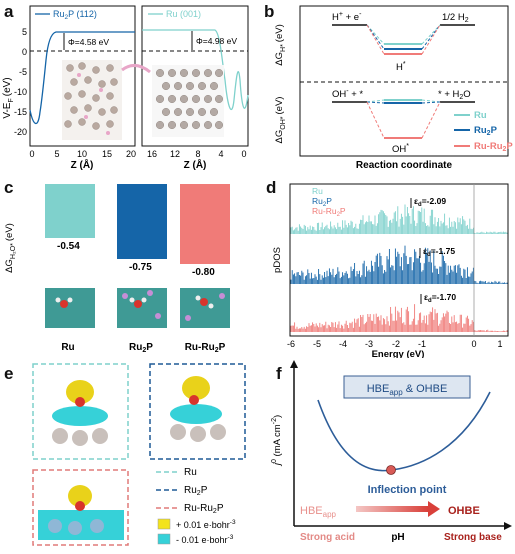 This screenshot has width=515, height=554. Describe the element at coordinates (404, 165) in the screenshot. I see `panel-b-xlabel: Reaction coordinate` at that location.